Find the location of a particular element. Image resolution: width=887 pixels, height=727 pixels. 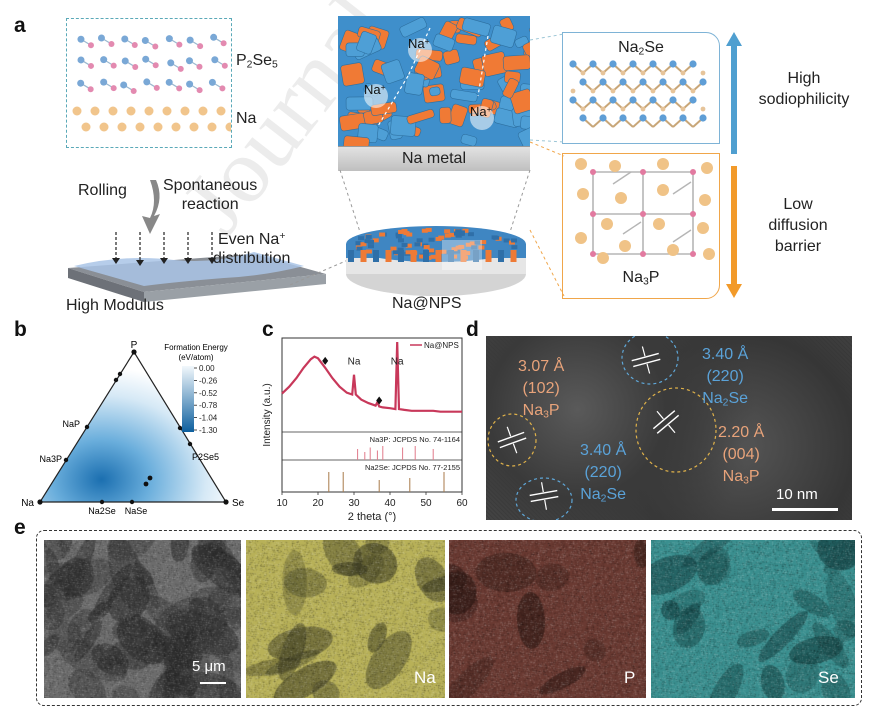

high-modulus-label: High Modulus is located at coordinates (115, 305).